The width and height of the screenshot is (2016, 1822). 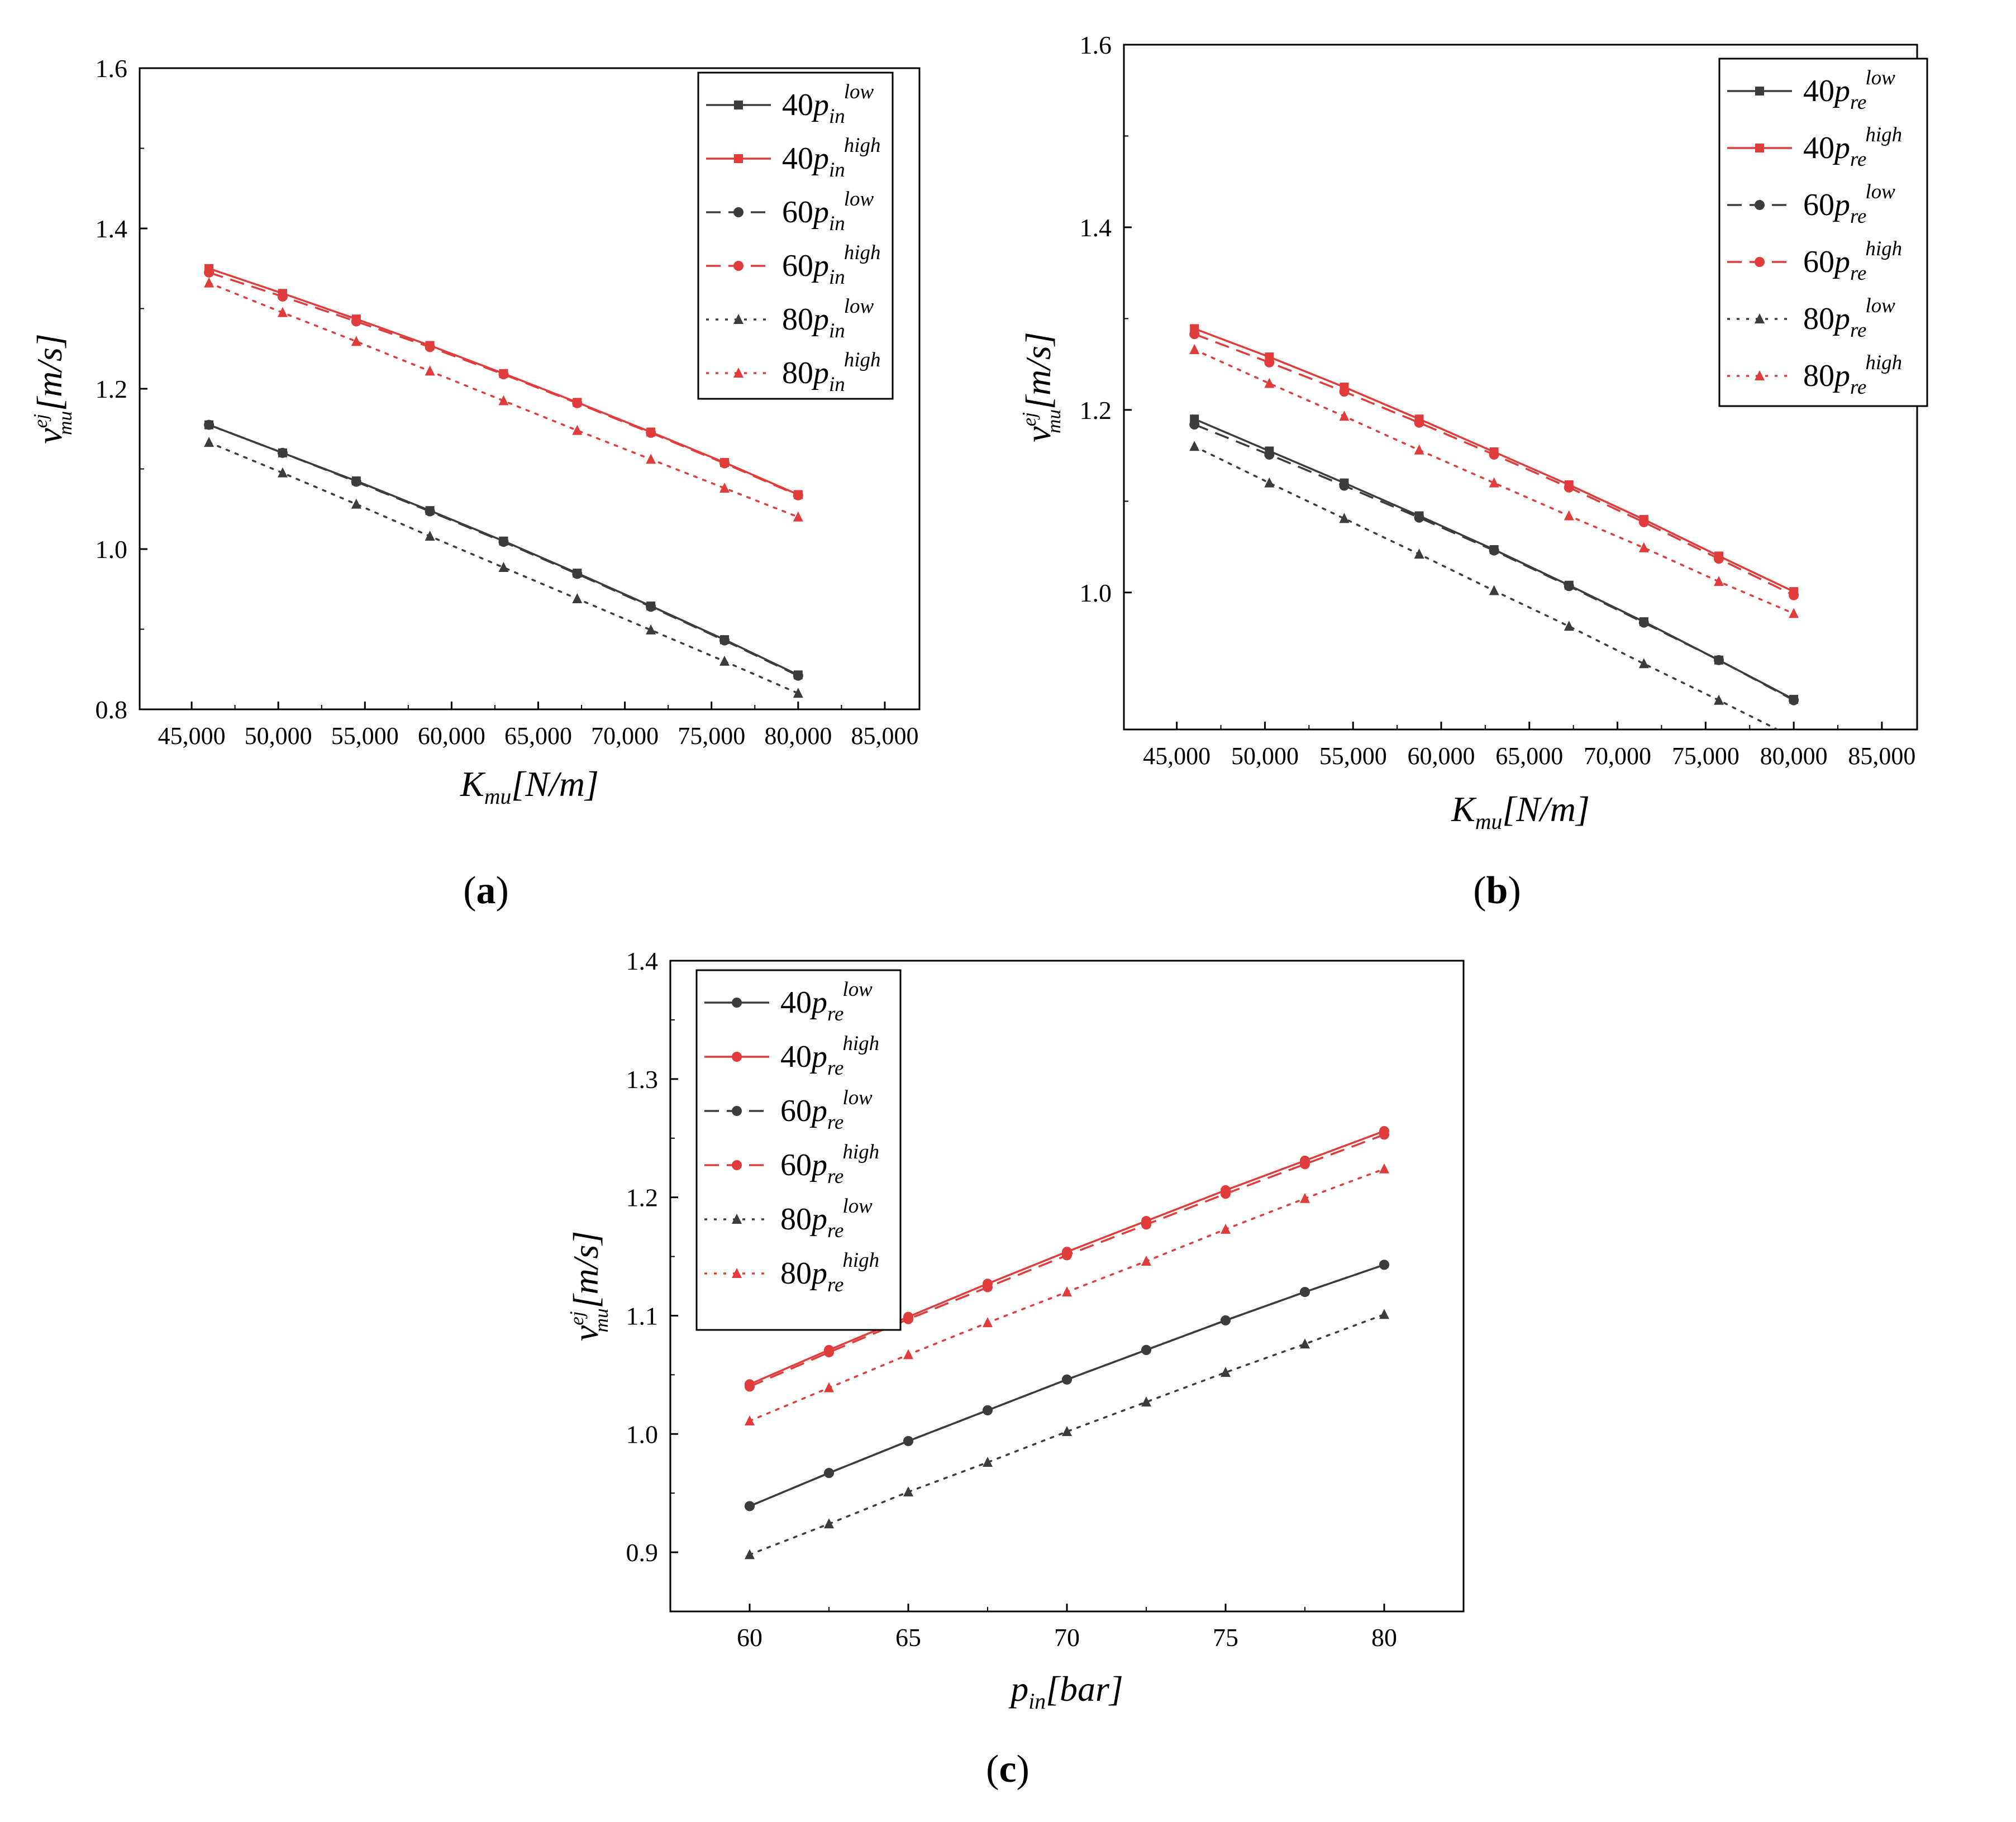 What do you see at coordinates (365, 736) in the screenshot?
I see `x-tick-label: 55,000` at bounding box center [365, 736].